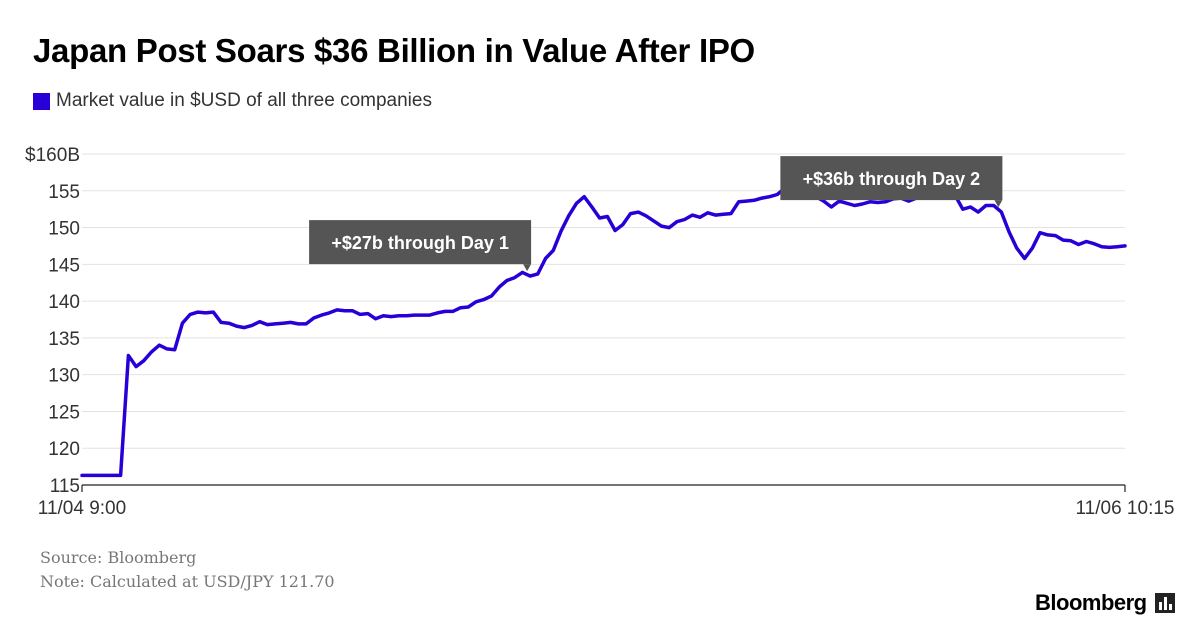  Describe the element at coordinates (64, 192) in the screenshot. I see `y-tick-label: 155` at that location.